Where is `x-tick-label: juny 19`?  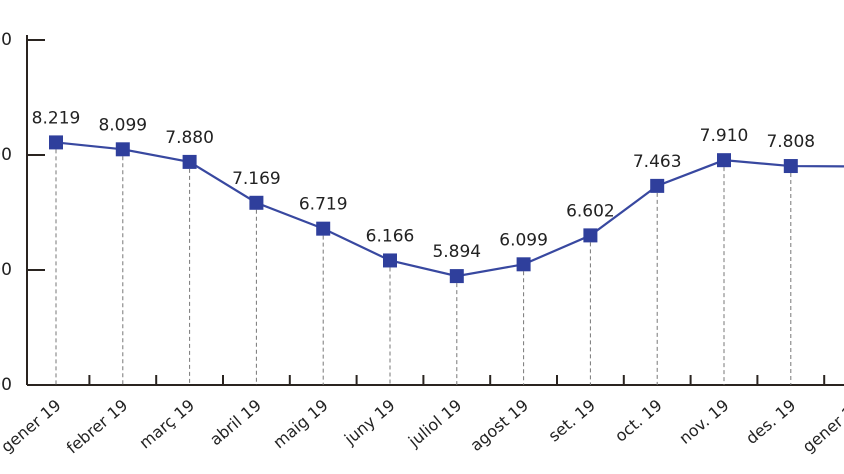
x-tick-label: juny 19 is located at coordinates (369, 423).